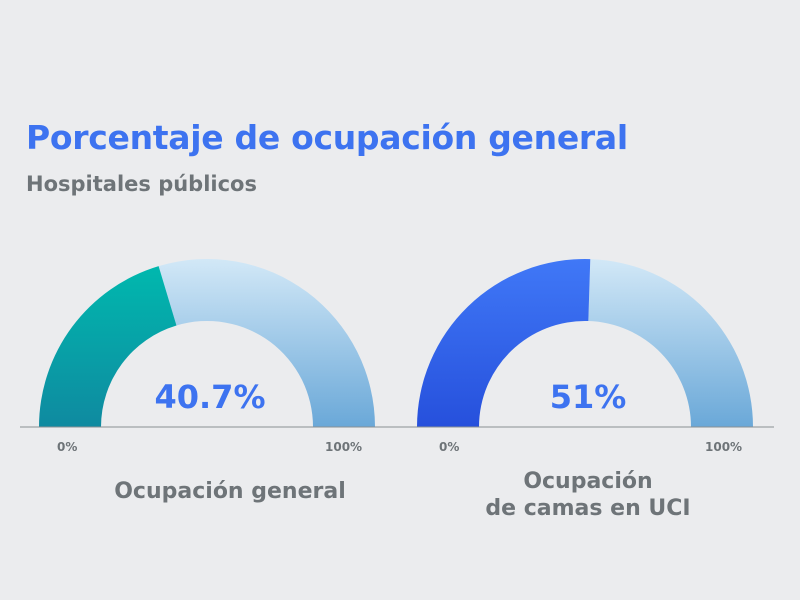 The height and width of the screenshot is (600, 800). Describe the element at coordinates (588, 397) in the screenshot. I see `gauge-value-label: 51%` at that location.